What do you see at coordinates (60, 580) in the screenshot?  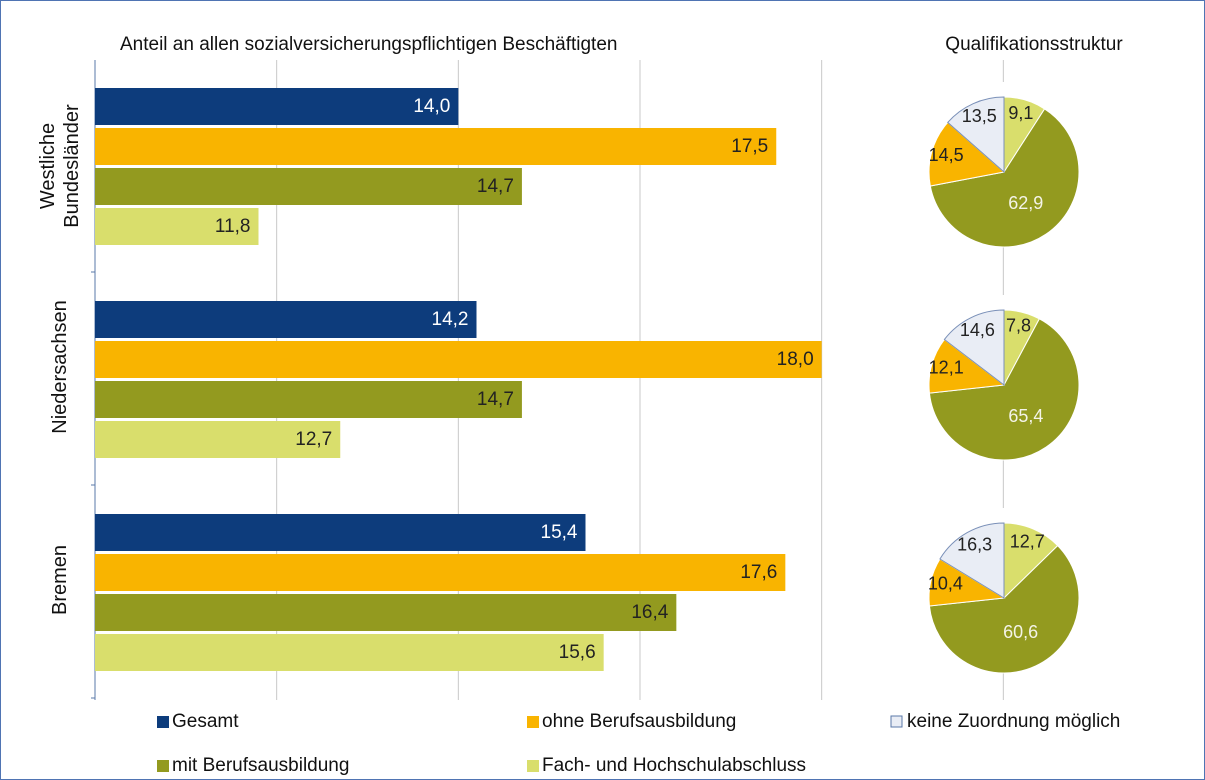 I see `group-label: Bremen` at bounding box center [60, 580].